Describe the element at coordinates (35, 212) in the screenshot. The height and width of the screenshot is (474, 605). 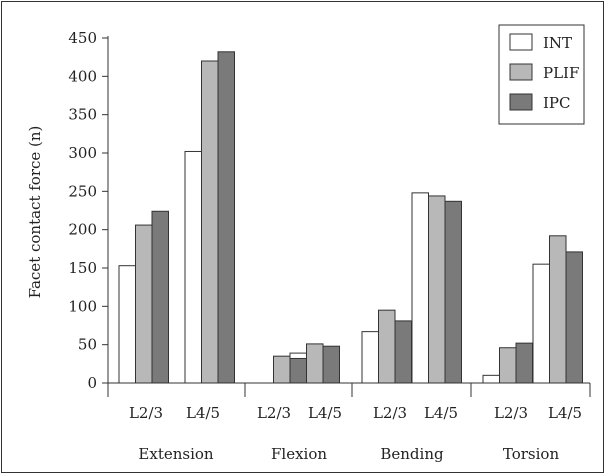
I see `y-axis-title: Facet contact force (n)` at that location.